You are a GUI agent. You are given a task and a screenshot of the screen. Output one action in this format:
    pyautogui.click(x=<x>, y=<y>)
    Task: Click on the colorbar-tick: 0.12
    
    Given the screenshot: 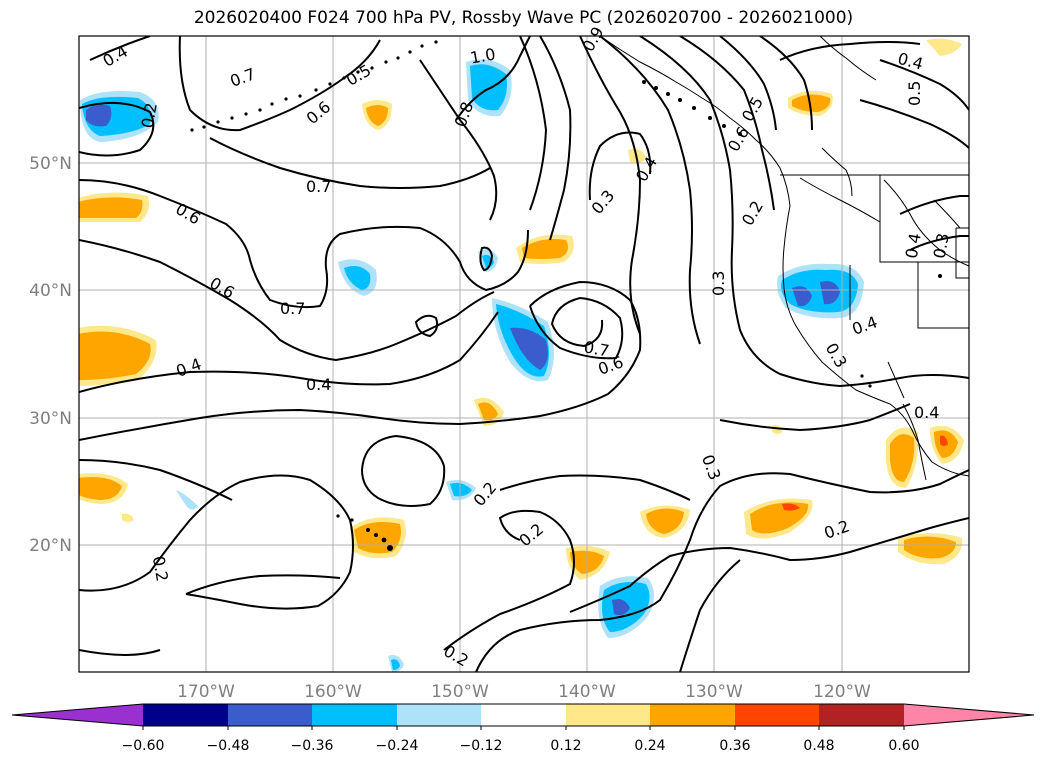 What is the action you would take?
    pyautogui.click(x=565, y=746)
    